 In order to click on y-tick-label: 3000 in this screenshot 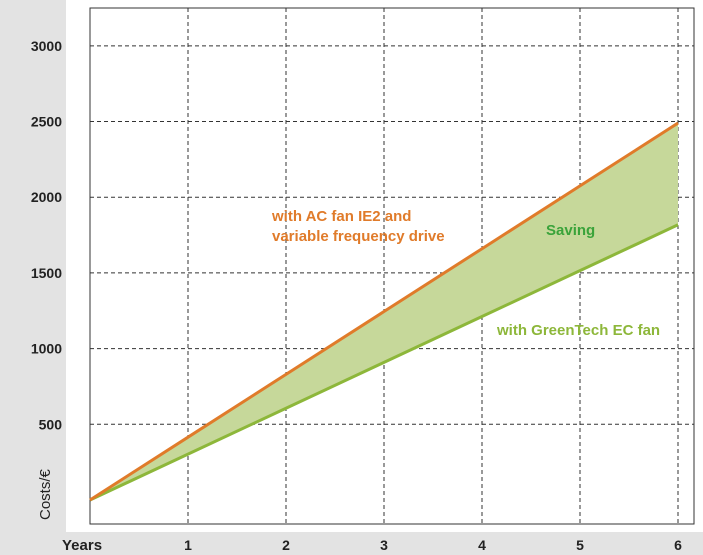, I will do `click(46, 46)`.